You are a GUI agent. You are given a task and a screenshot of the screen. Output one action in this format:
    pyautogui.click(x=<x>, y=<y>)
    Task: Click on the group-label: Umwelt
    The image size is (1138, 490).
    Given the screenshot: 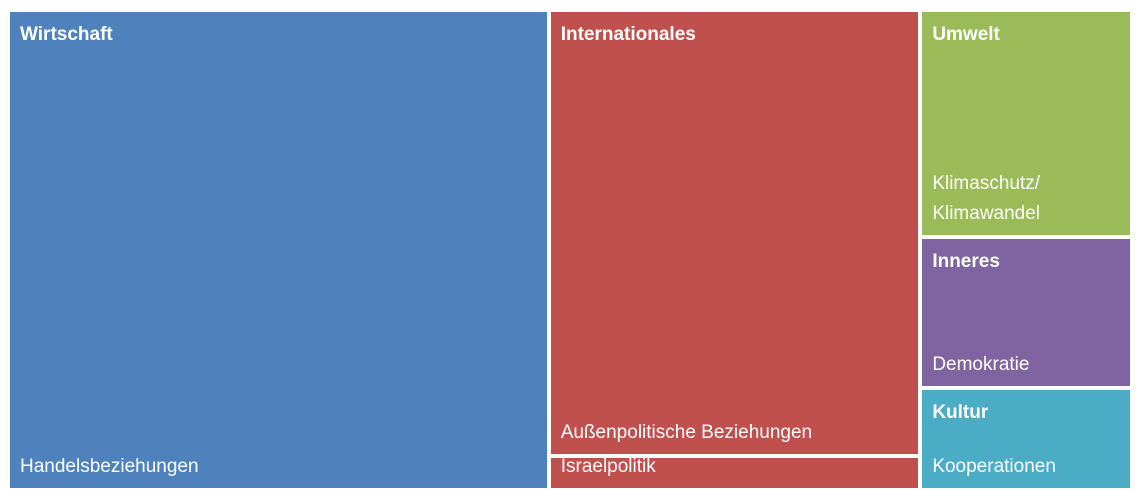 What is the action you would take?
    pyautogui.click(x=966, y=34)
    